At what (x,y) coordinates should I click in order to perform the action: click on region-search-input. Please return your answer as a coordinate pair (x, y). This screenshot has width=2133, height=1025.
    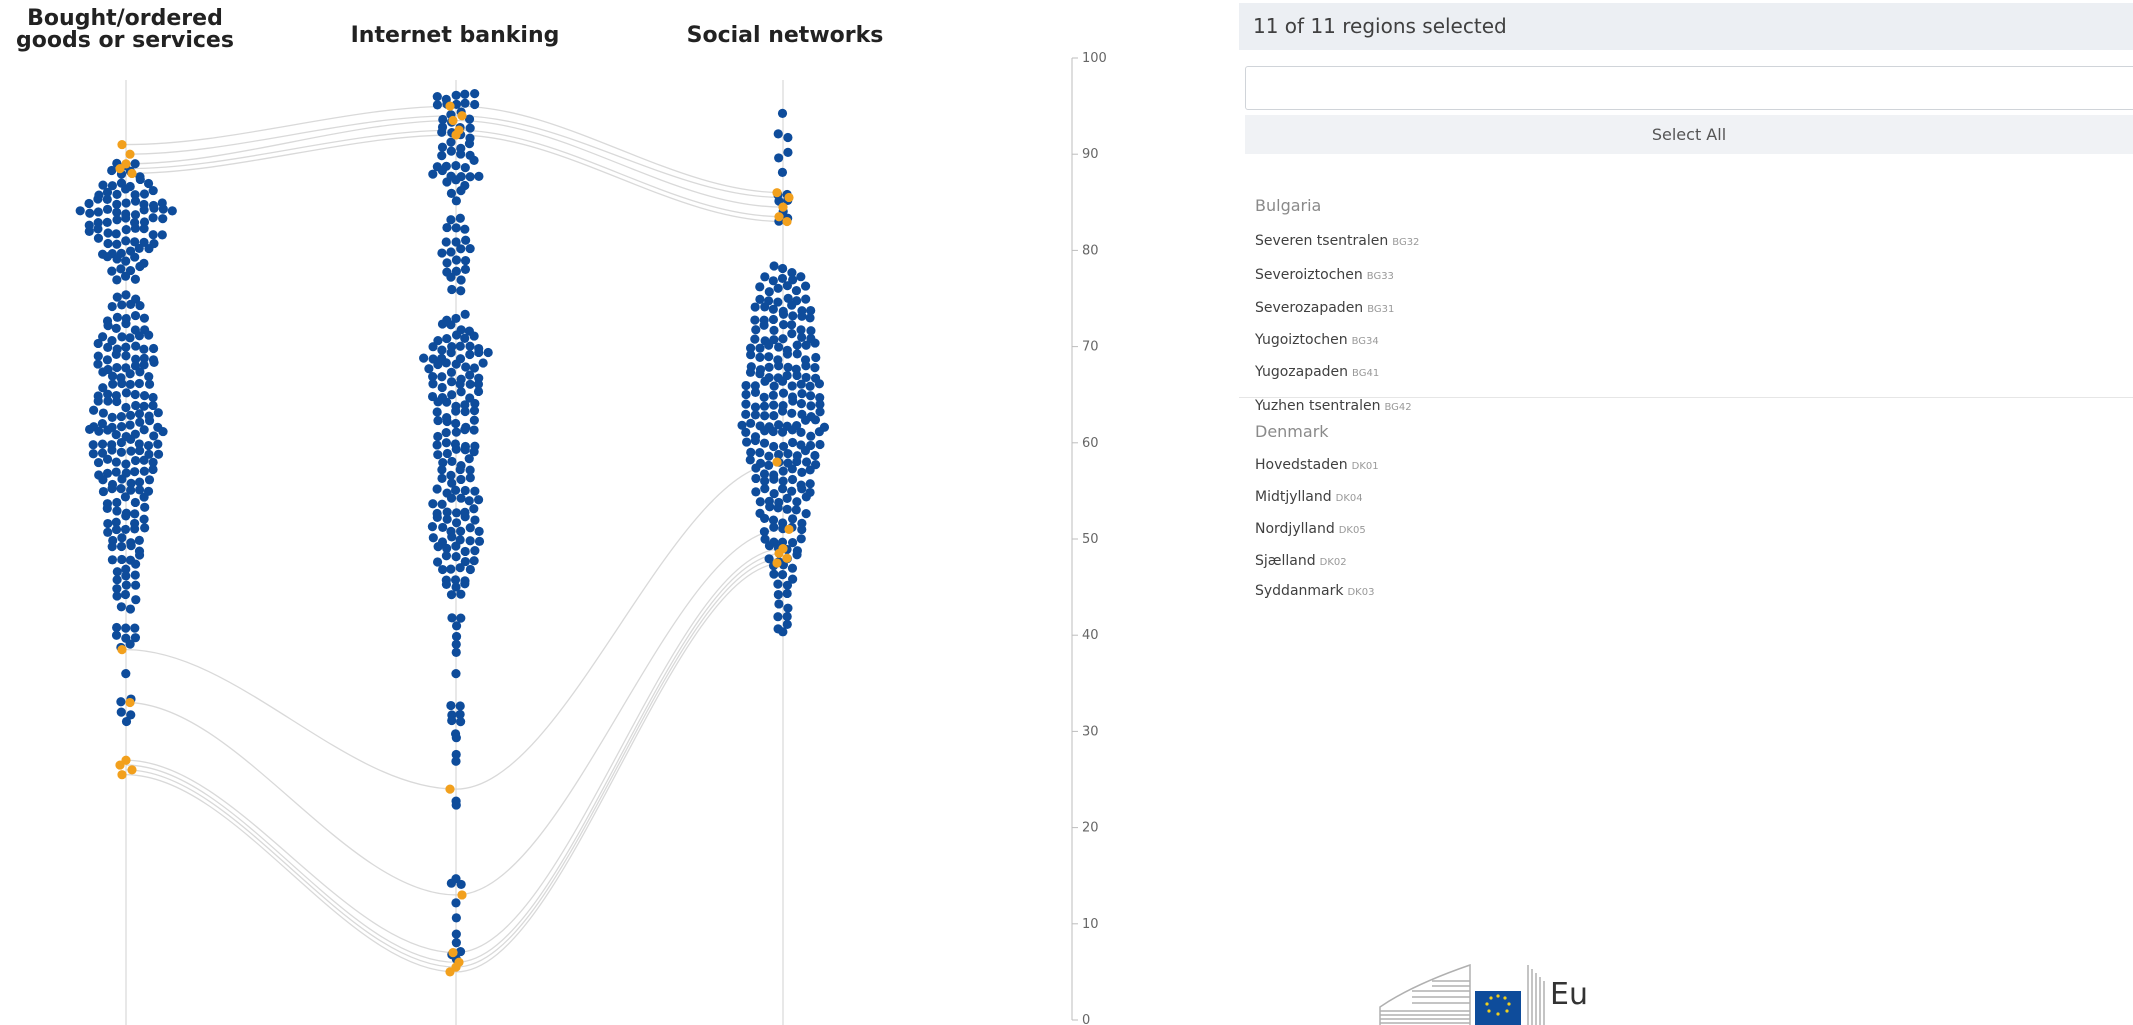
    Looking at the image, I should click on (1689, 88).